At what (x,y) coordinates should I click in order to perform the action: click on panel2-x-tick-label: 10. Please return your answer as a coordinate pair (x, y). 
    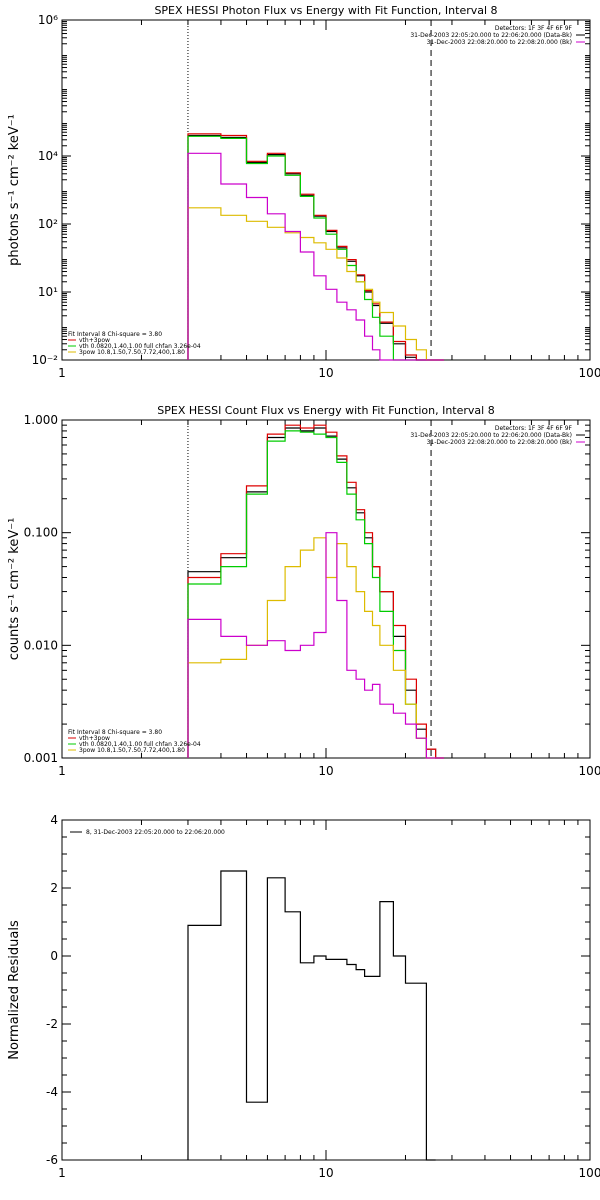
    Looking at the image, I should click on (325, 771).